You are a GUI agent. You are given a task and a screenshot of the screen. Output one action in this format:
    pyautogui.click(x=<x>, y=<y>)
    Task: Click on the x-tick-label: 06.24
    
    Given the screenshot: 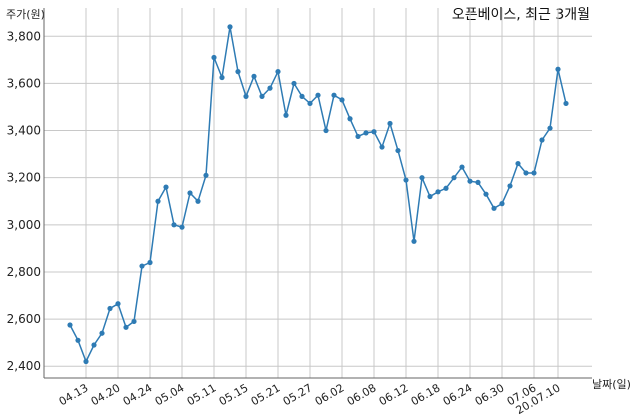 What is the action you would take?
    pyautogui.click(x=458, y=394)
    